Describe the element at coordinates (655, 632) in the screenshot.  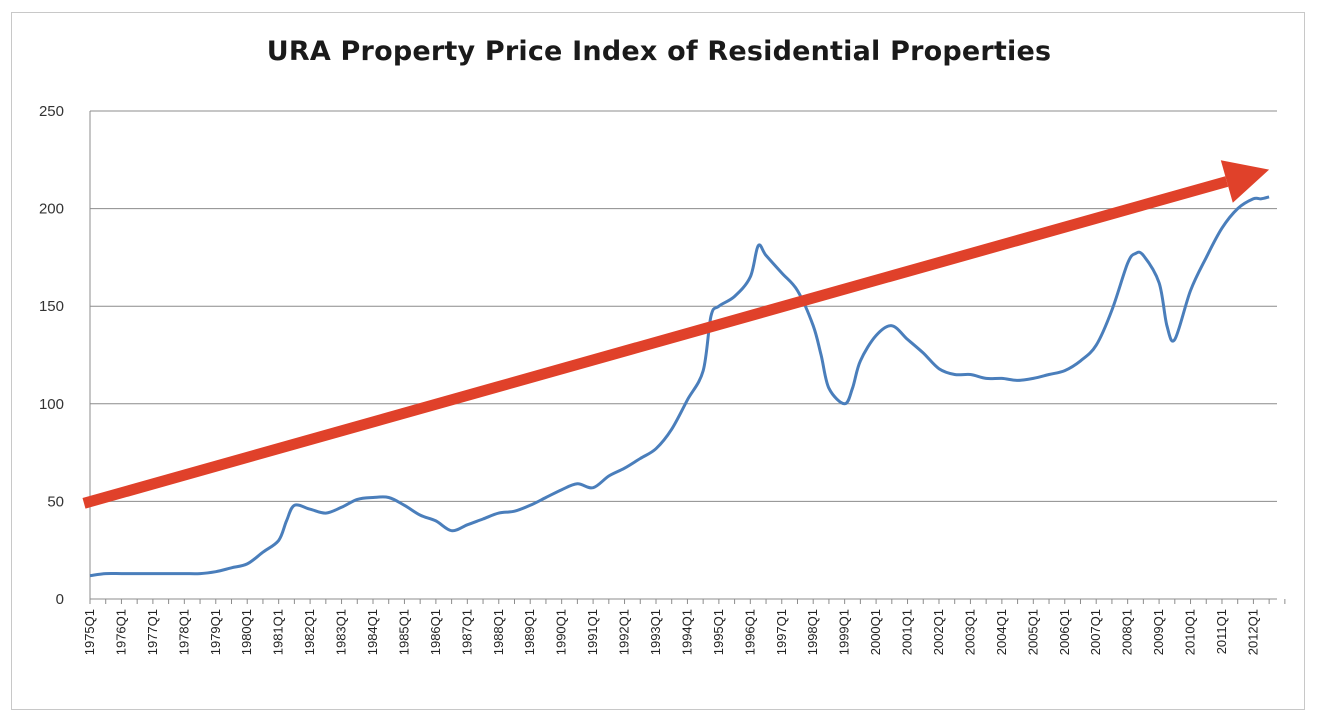
I see `x-tick-label: 1993Q1` at that location.